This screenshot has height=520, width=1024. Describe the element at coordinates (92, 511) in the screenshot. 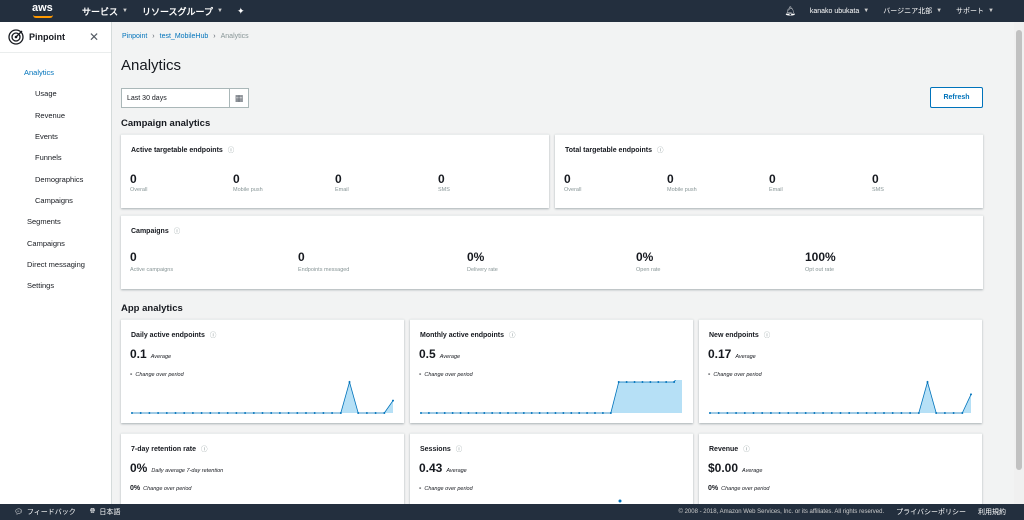

I see `globe-icon: 🌐︎` at that location.